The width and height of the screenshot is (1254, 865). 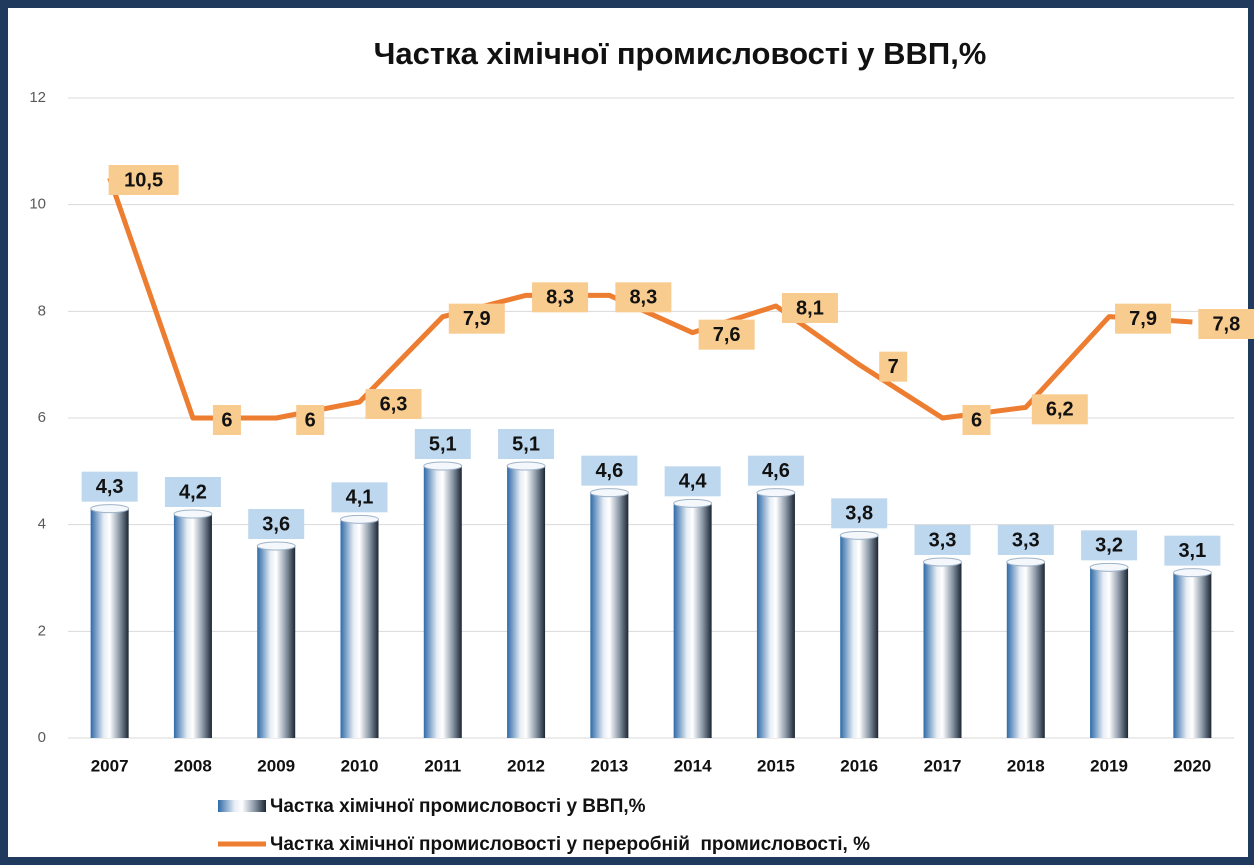 I want to click on line-value-label: 7,6, so click(x=727, y=335).